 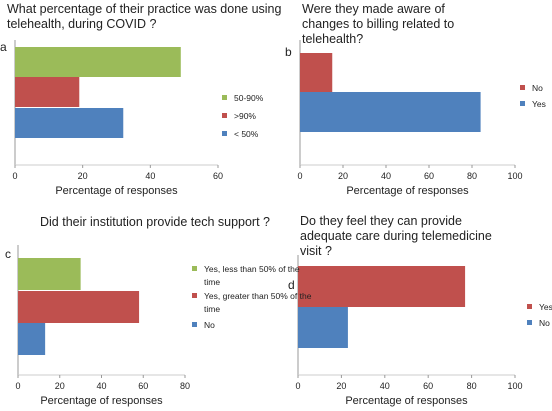 What do you see at coordinates (291, 285) in the screenshot?
I see `panel-label: d` at bounding box center [291, 285].